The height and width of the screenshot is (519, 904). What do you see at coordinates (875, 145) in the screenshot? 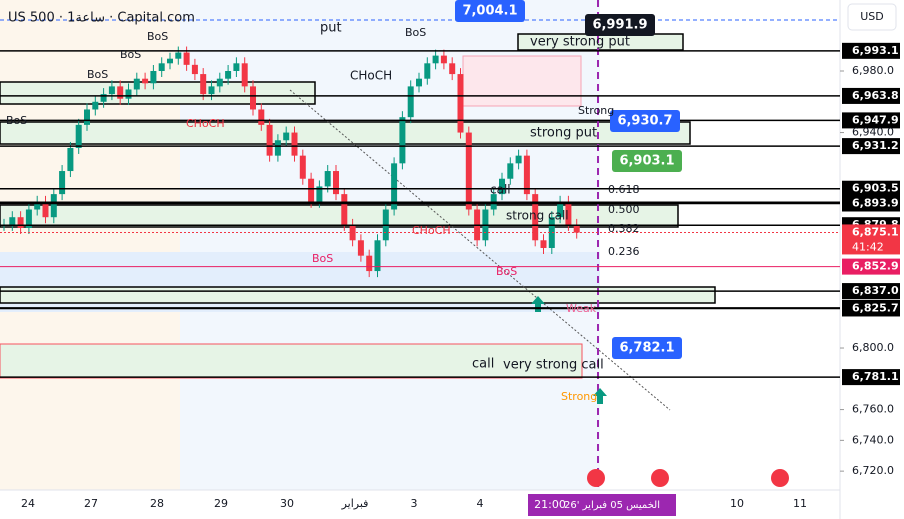
I see `price-label: 6,931.2` at bounding box center [875, 145].